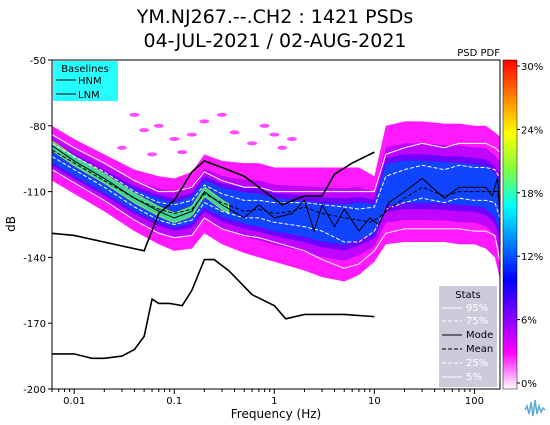 Image resolution: width=550 pixels, height=425 pixels. Describe the element at coordinates (34, 193) in the screenshot. I see `y-tick-label: -110` at that location.